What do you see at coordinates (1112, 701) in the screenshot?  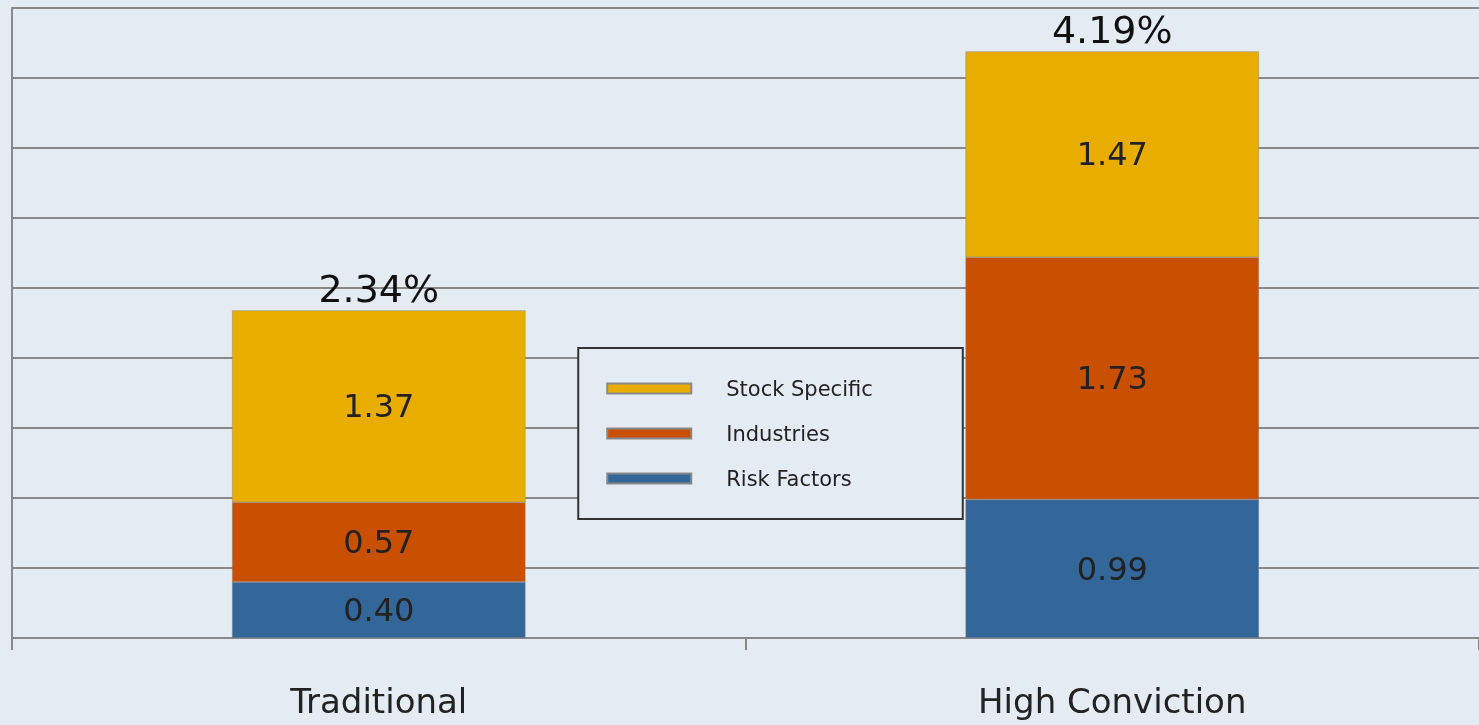 I see `x-tick-label: High Conviction` at bounding box center [1112, 701].